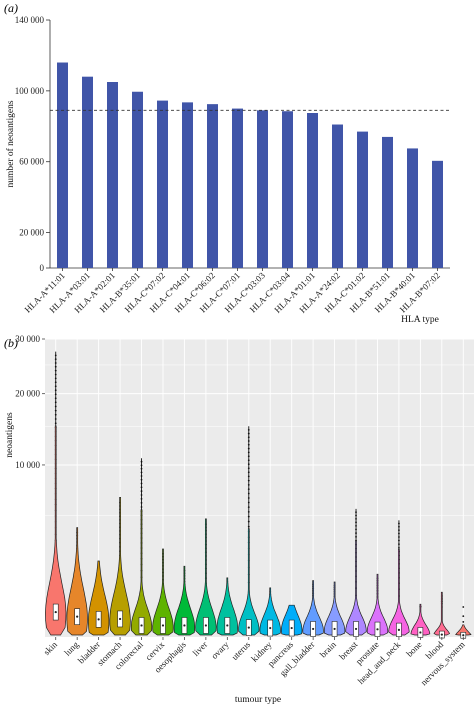 The image size is (474, 713). I want to click on violin-group-lung, so click(77, 581).